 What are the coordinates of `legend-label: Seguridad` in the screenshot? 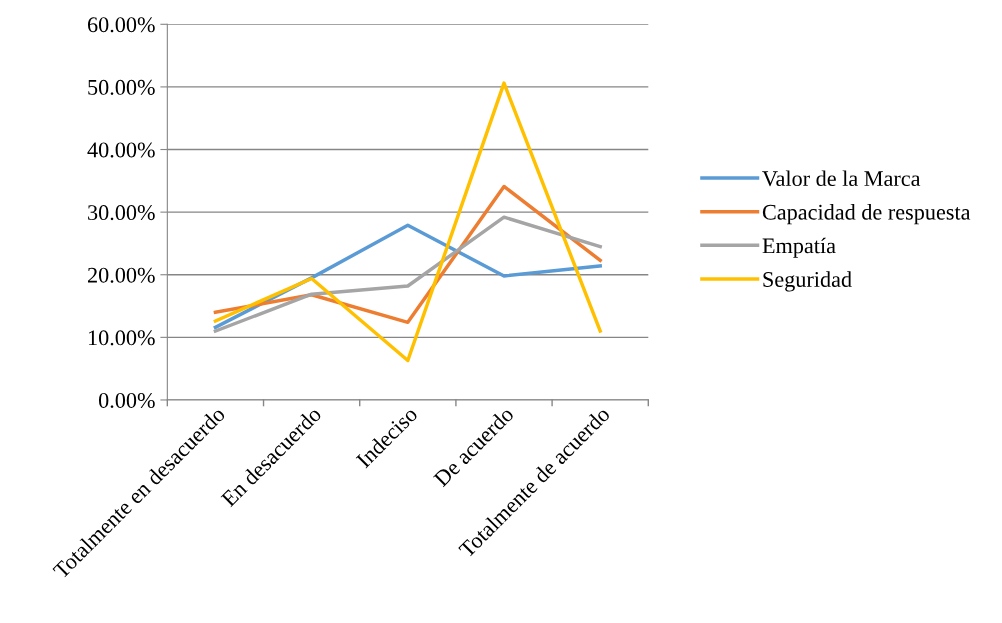 It's located at (807, 281).